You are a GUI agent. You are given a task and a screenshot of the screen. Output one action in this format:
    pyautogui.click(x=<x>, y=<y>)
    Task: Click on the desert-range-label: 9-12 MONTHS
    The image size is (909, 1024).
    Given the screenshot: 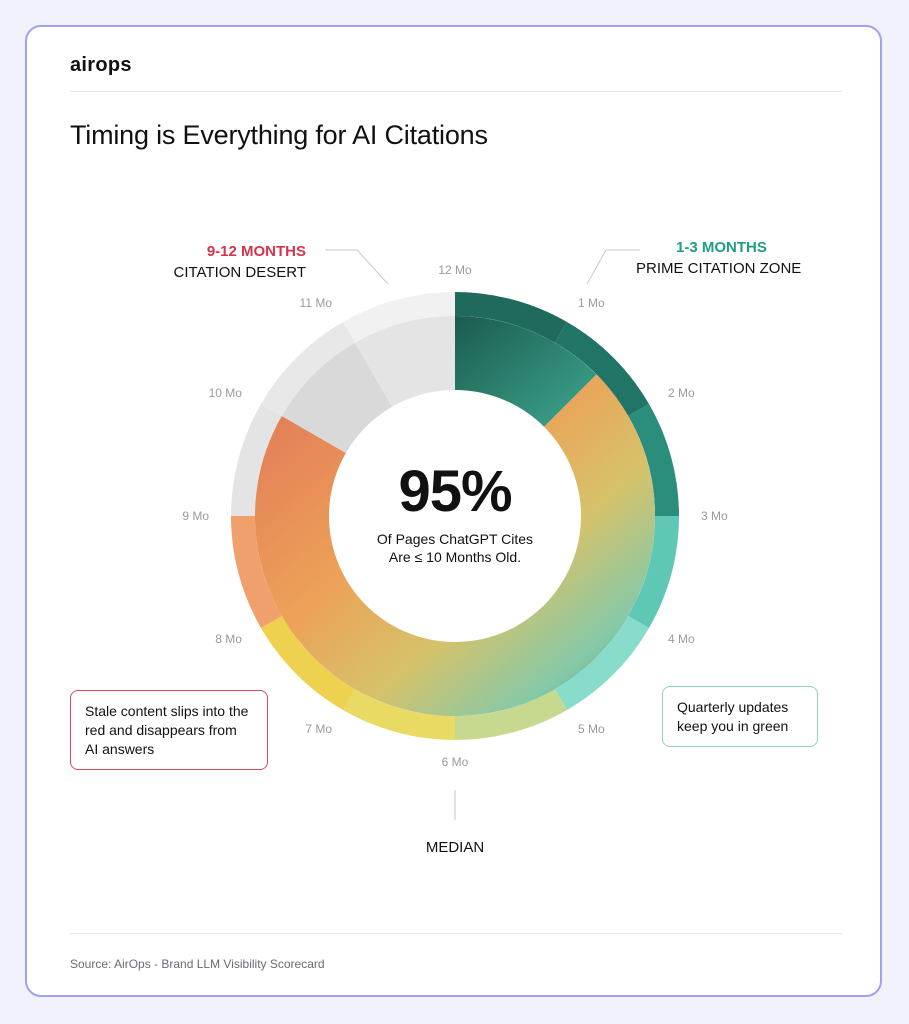 What is the action you would take?
    pyautogui.click(x=256, y=251)
    